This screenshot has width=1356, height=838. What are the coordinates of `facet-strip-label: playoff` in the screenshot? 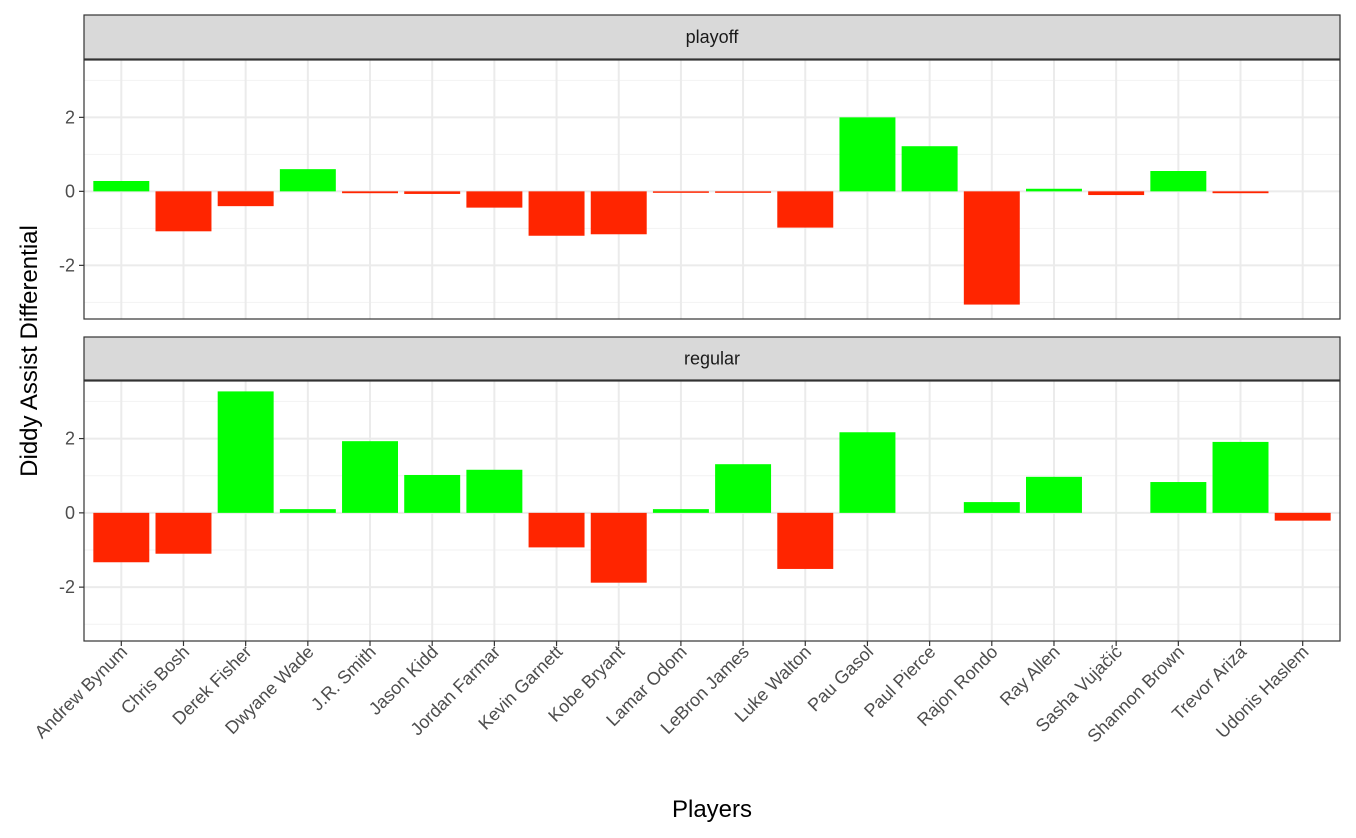 It's located at (713, 37).